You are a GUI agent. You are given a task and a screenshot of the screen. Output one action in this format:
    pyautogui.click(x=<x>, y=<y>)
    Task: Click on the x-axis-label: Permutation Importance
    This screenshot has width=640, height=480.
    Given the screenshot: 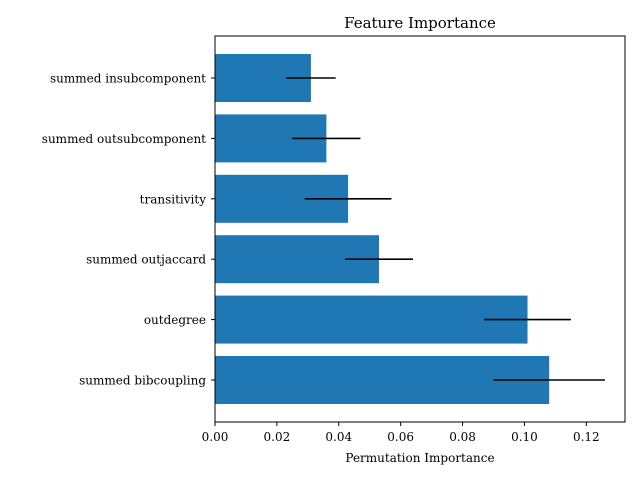 What is the action you would take?
    pyautogui.click(x=419, y=458)
    